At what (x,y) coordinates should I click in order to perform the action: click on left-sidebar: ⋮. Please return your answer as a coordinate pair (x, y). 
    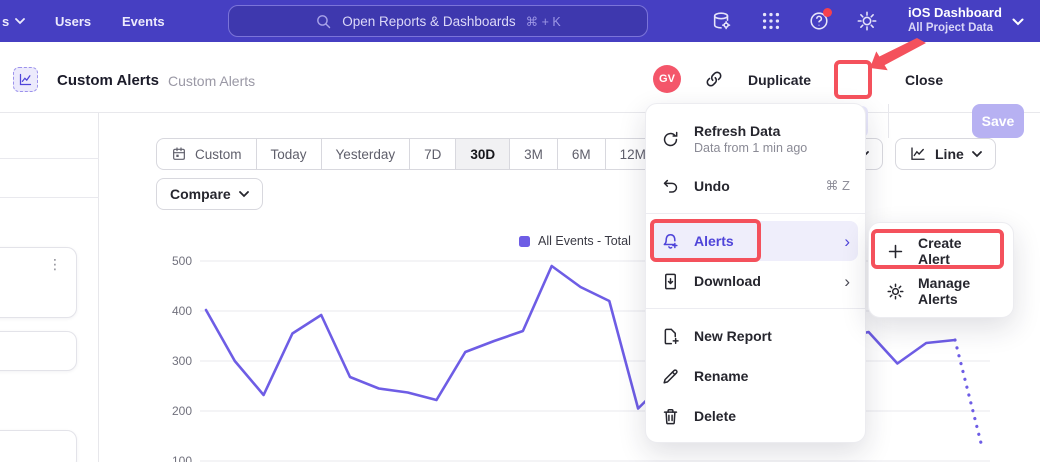
    Looking at the image, I should click on (49, 287).